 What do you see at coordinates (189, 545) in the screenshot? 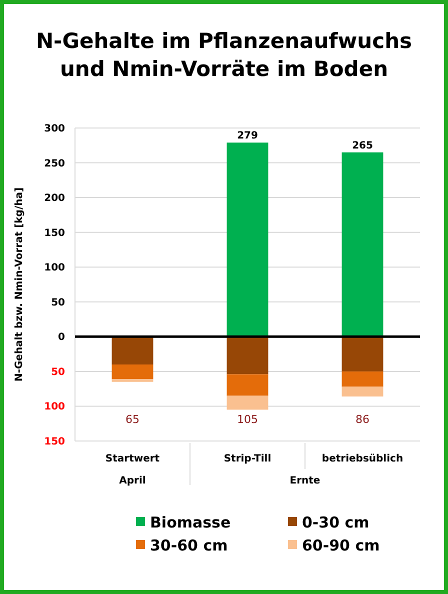
I see `legend-label: 30-60 cm` at bounding box center [189, 545].